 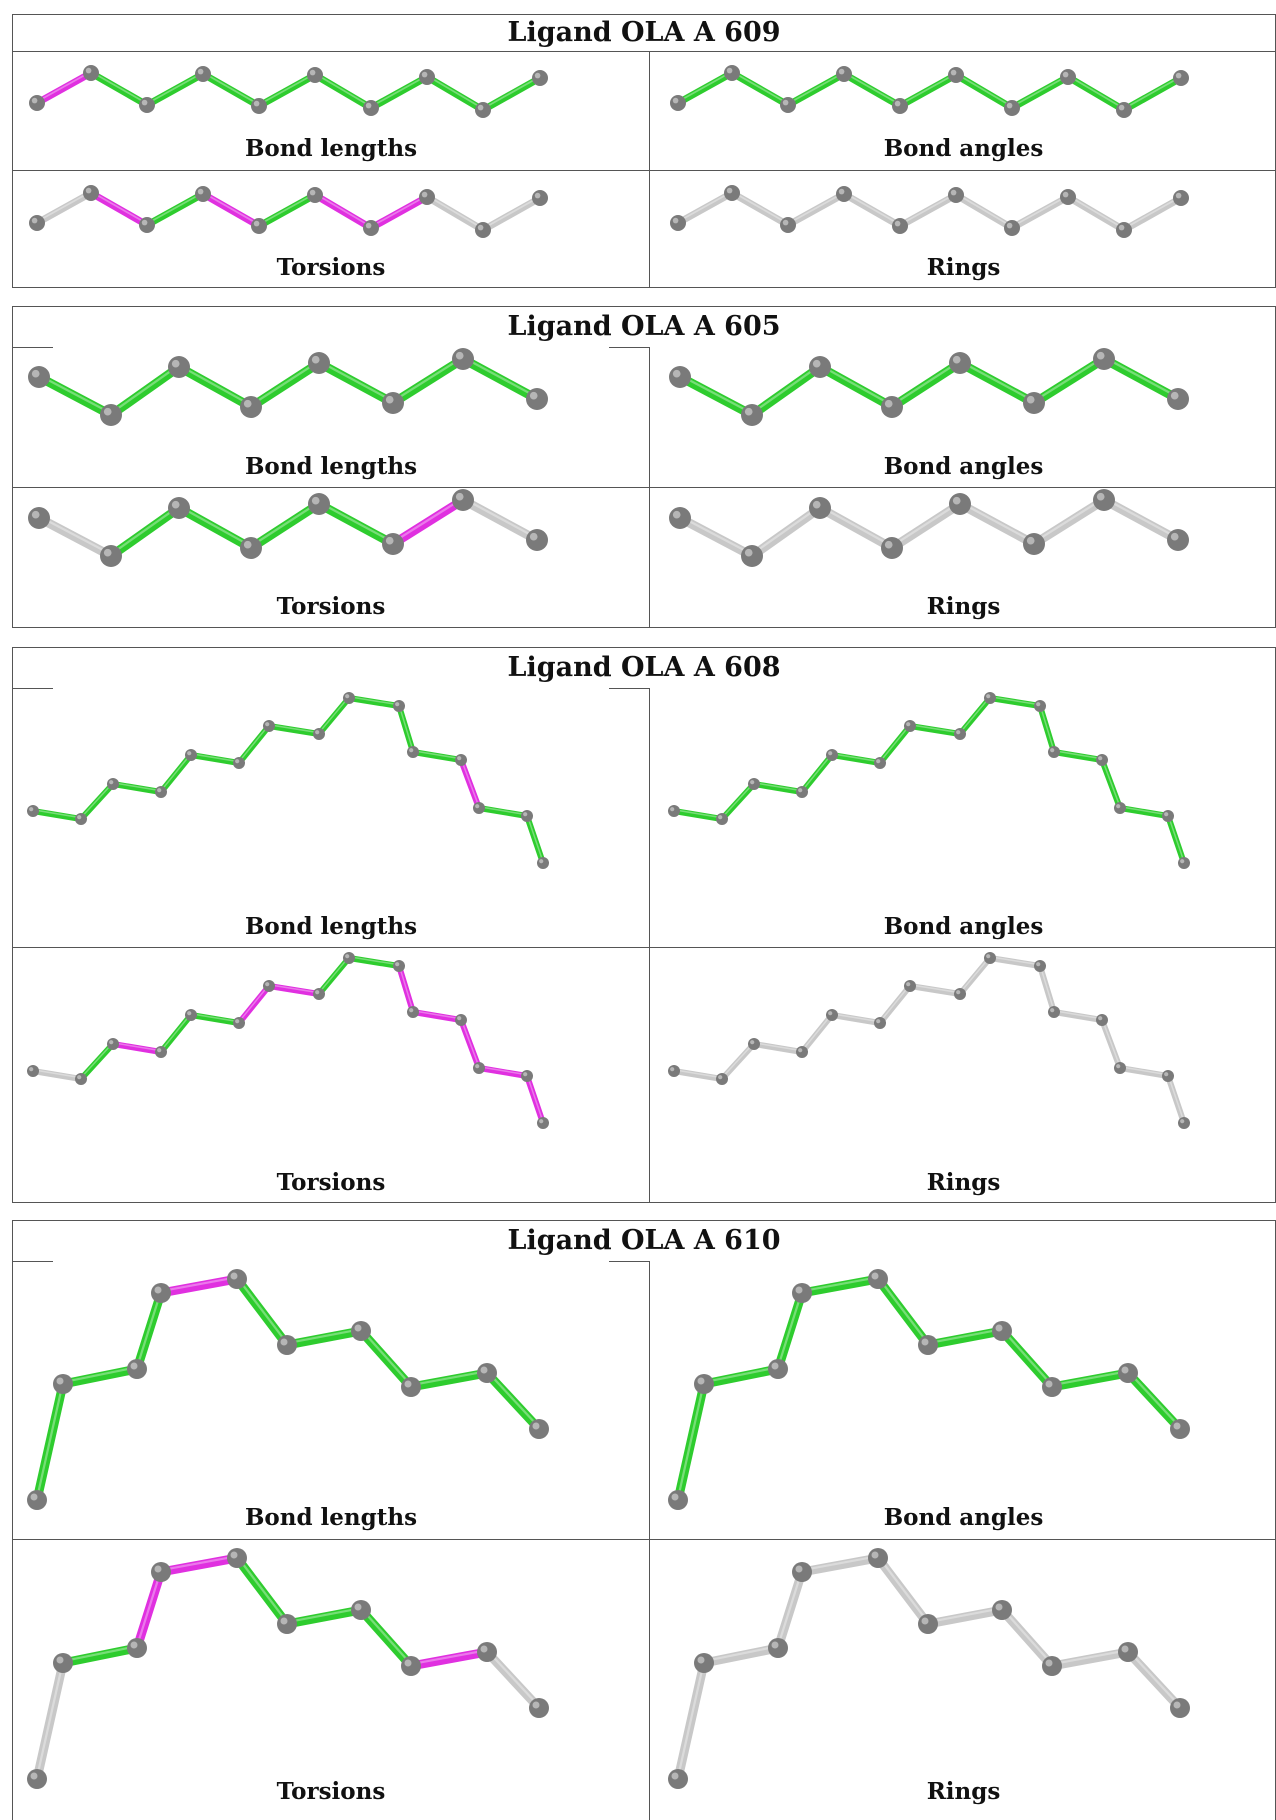 What do you see at coordinates (288, 211) in the screenshot?
I see `molecule-panel-torsions` at bounding box center [288, 211].